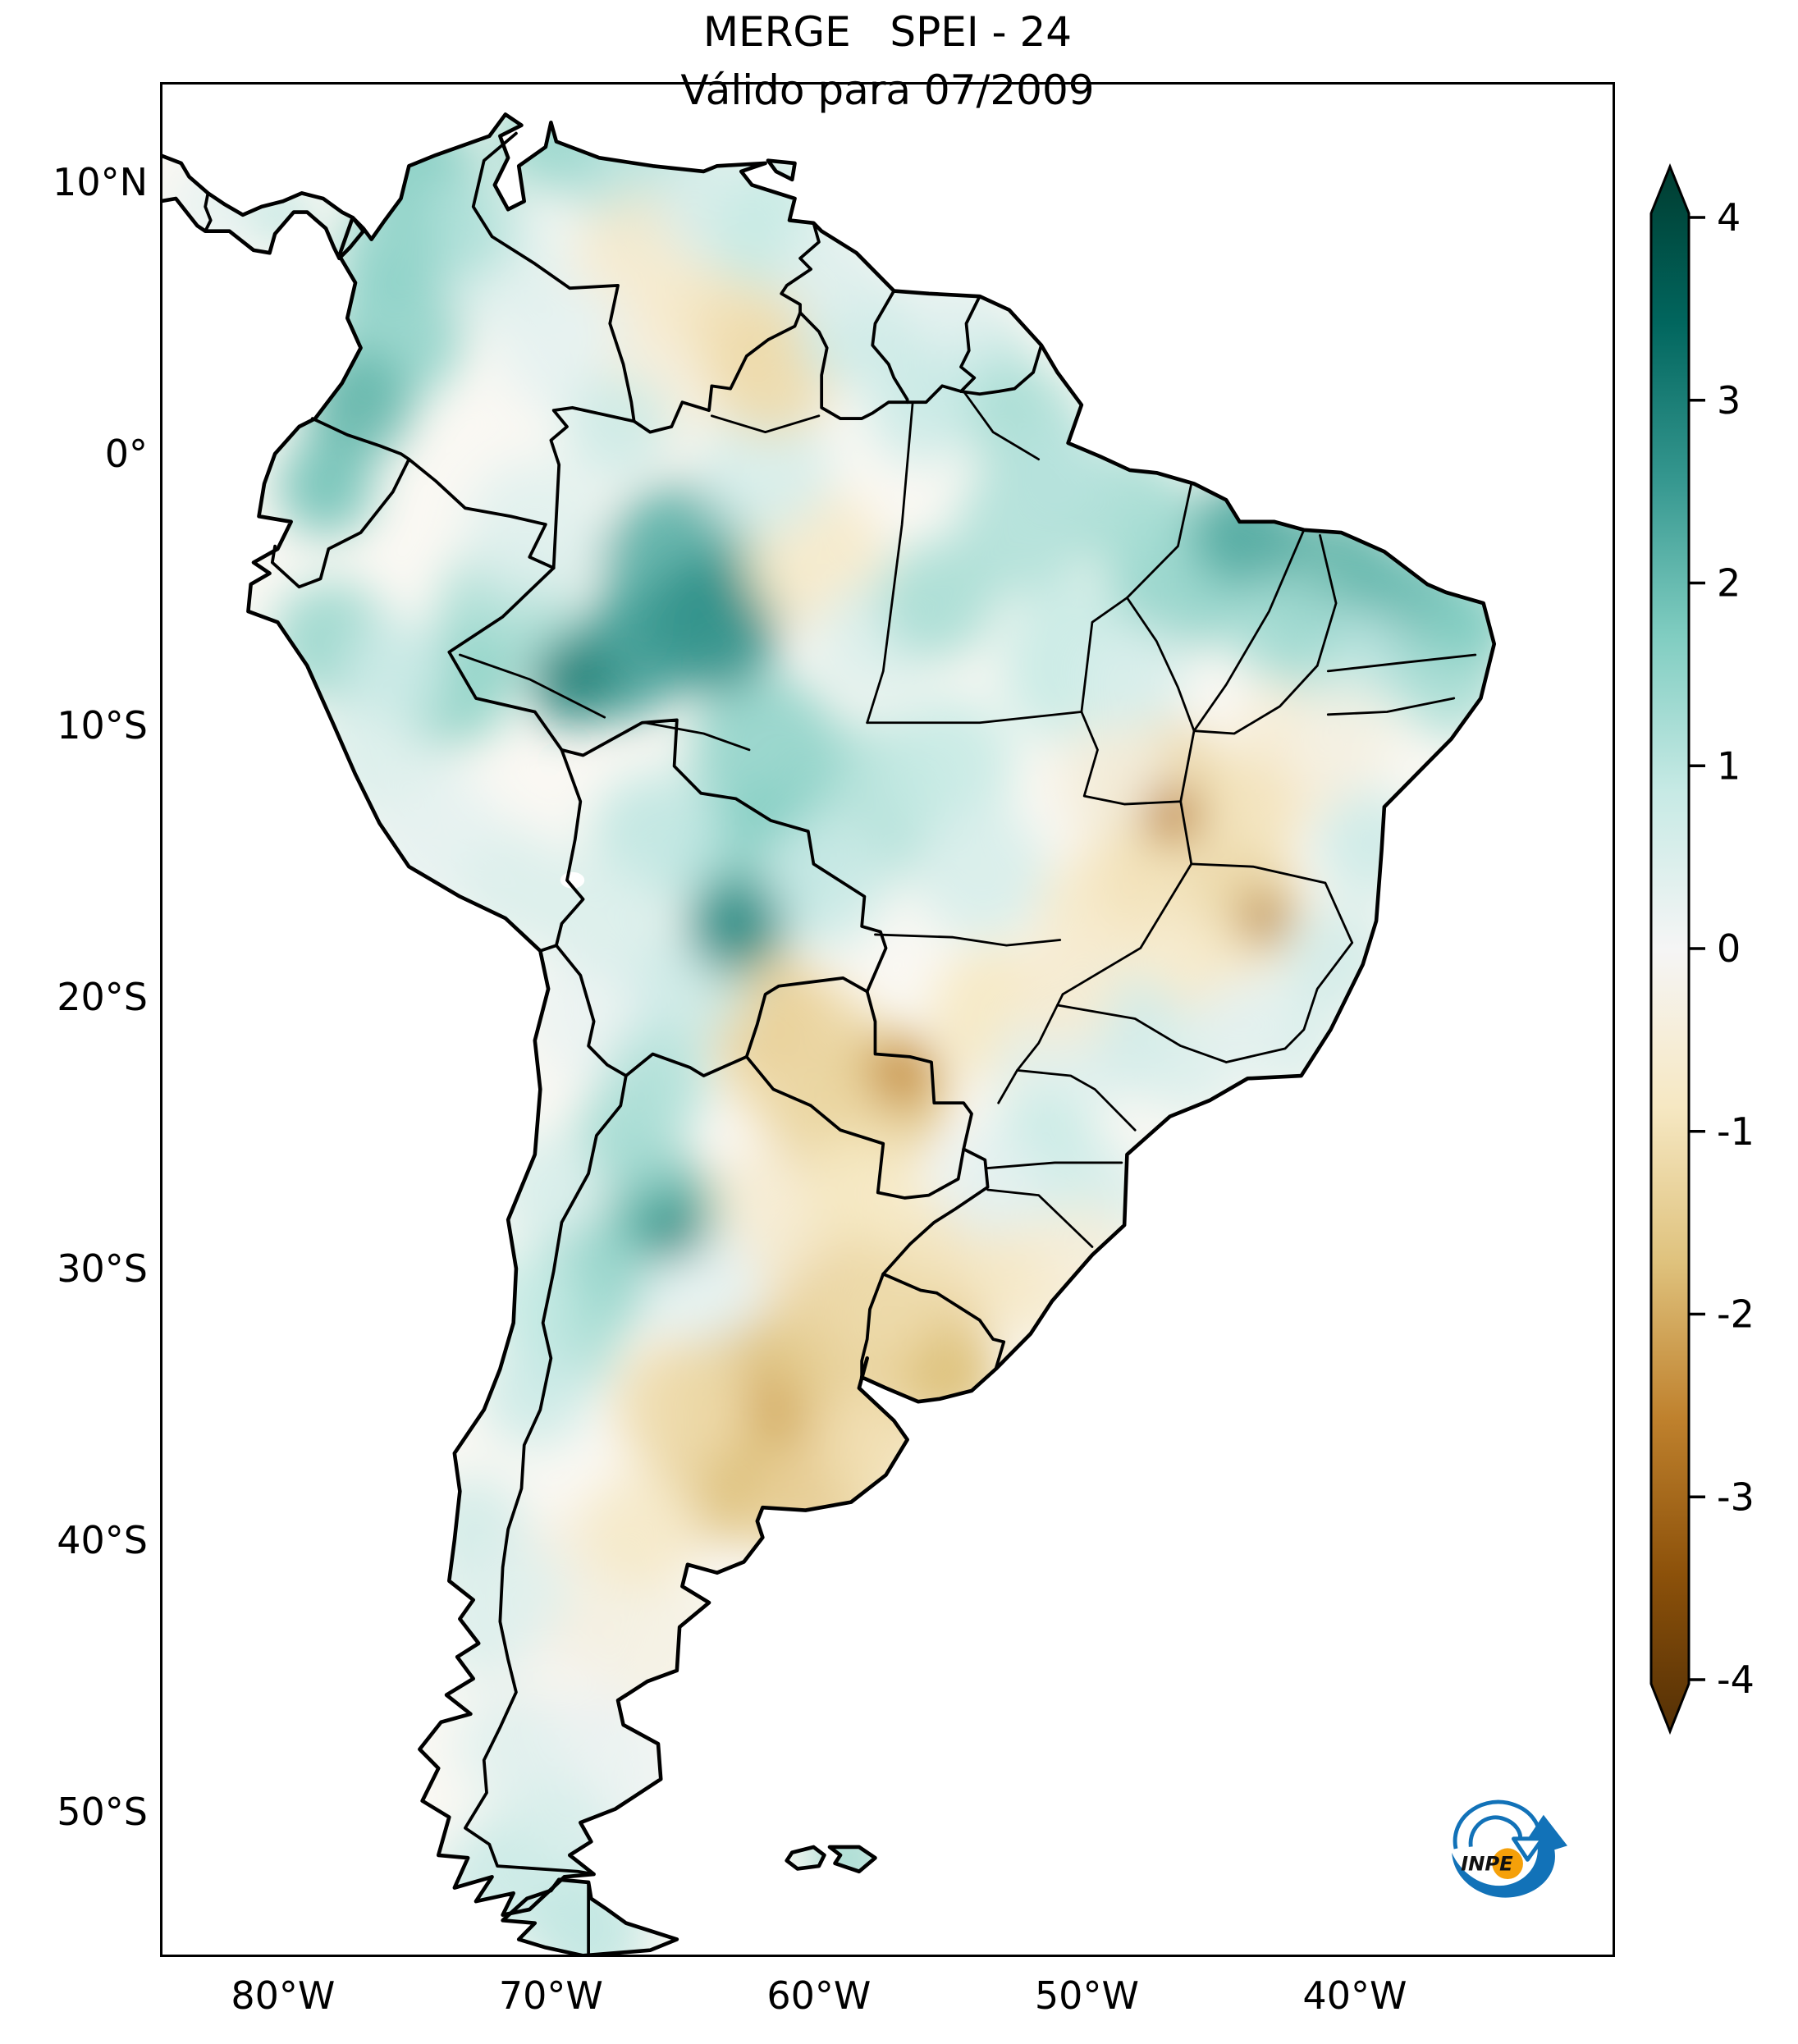 Image resolution: width=1798 pixels, height=2044 pixels. Describe the element at coordinates (283, 1996) in the screenshot. I see `lon-tick-label: 80°W` at that location.